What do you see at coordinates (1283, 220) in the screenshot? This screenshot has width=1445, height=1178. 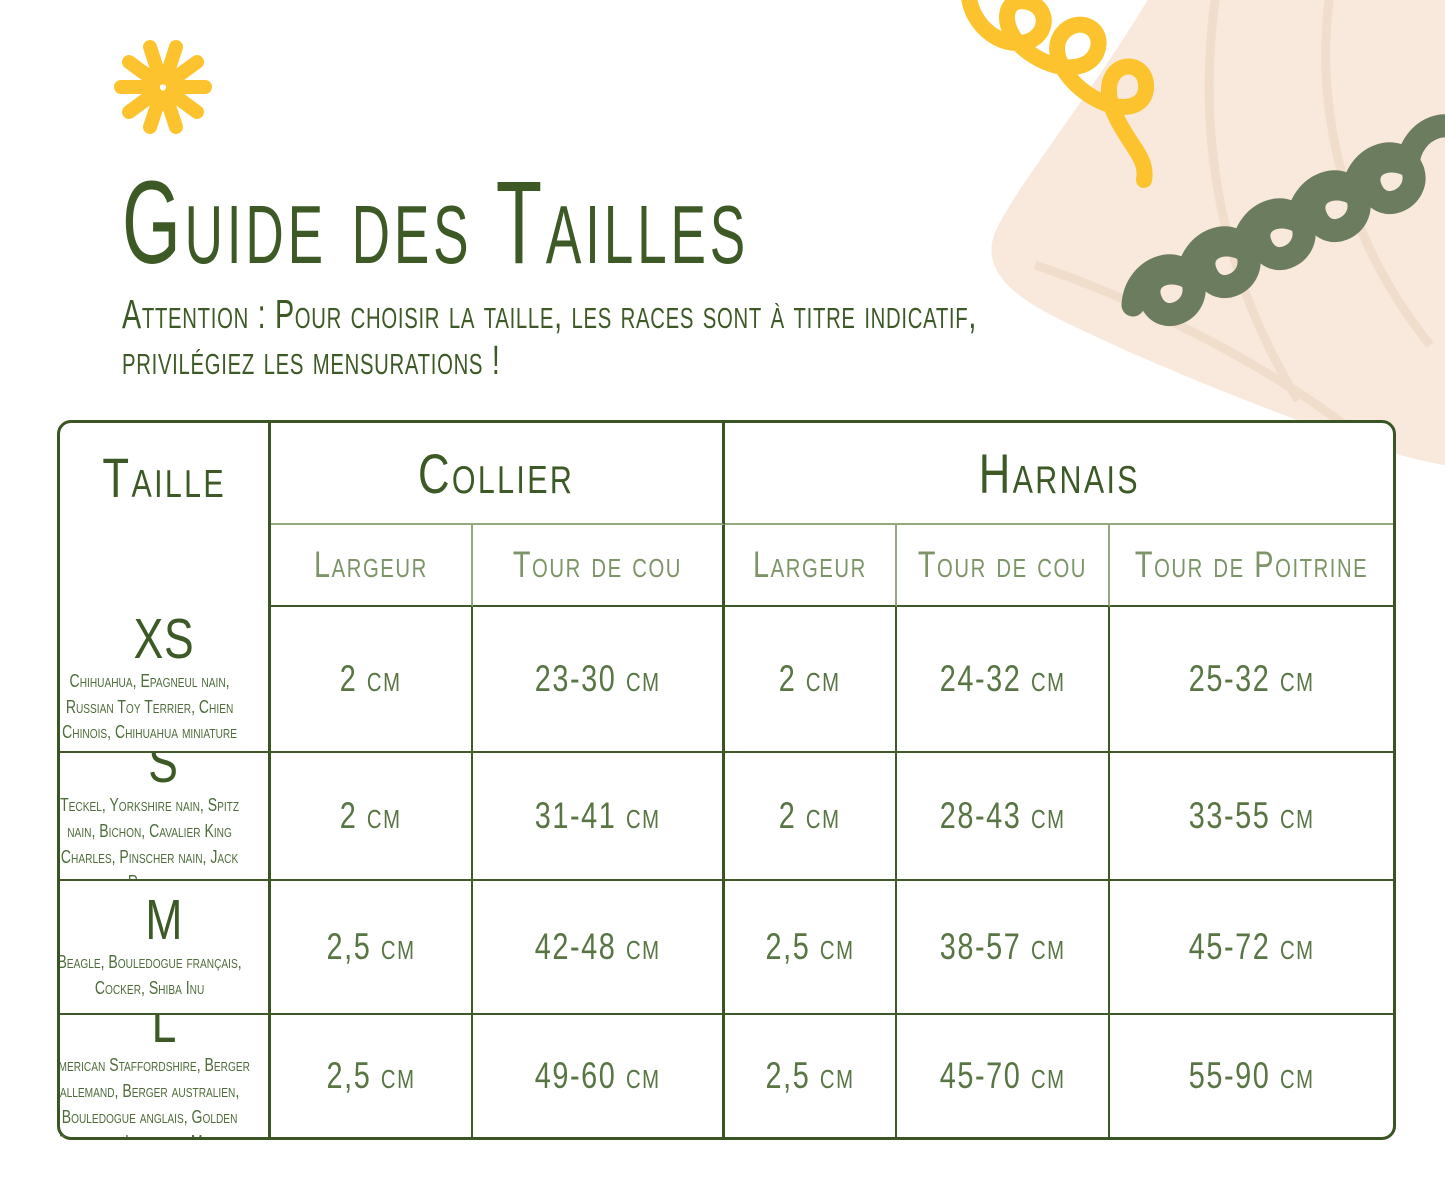 I see `green-coil` at bounding box center [1283, 220].